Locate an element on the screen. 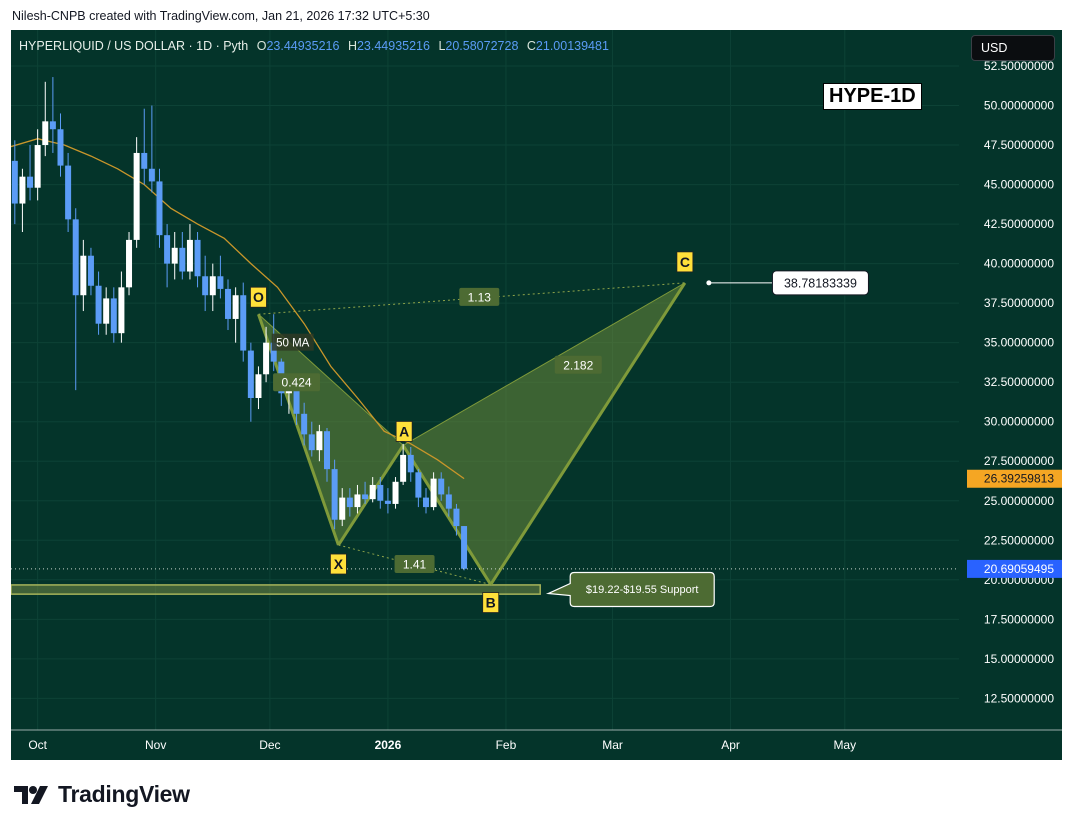  ratio-label: 0.424 is located at coordinates (297, 383).